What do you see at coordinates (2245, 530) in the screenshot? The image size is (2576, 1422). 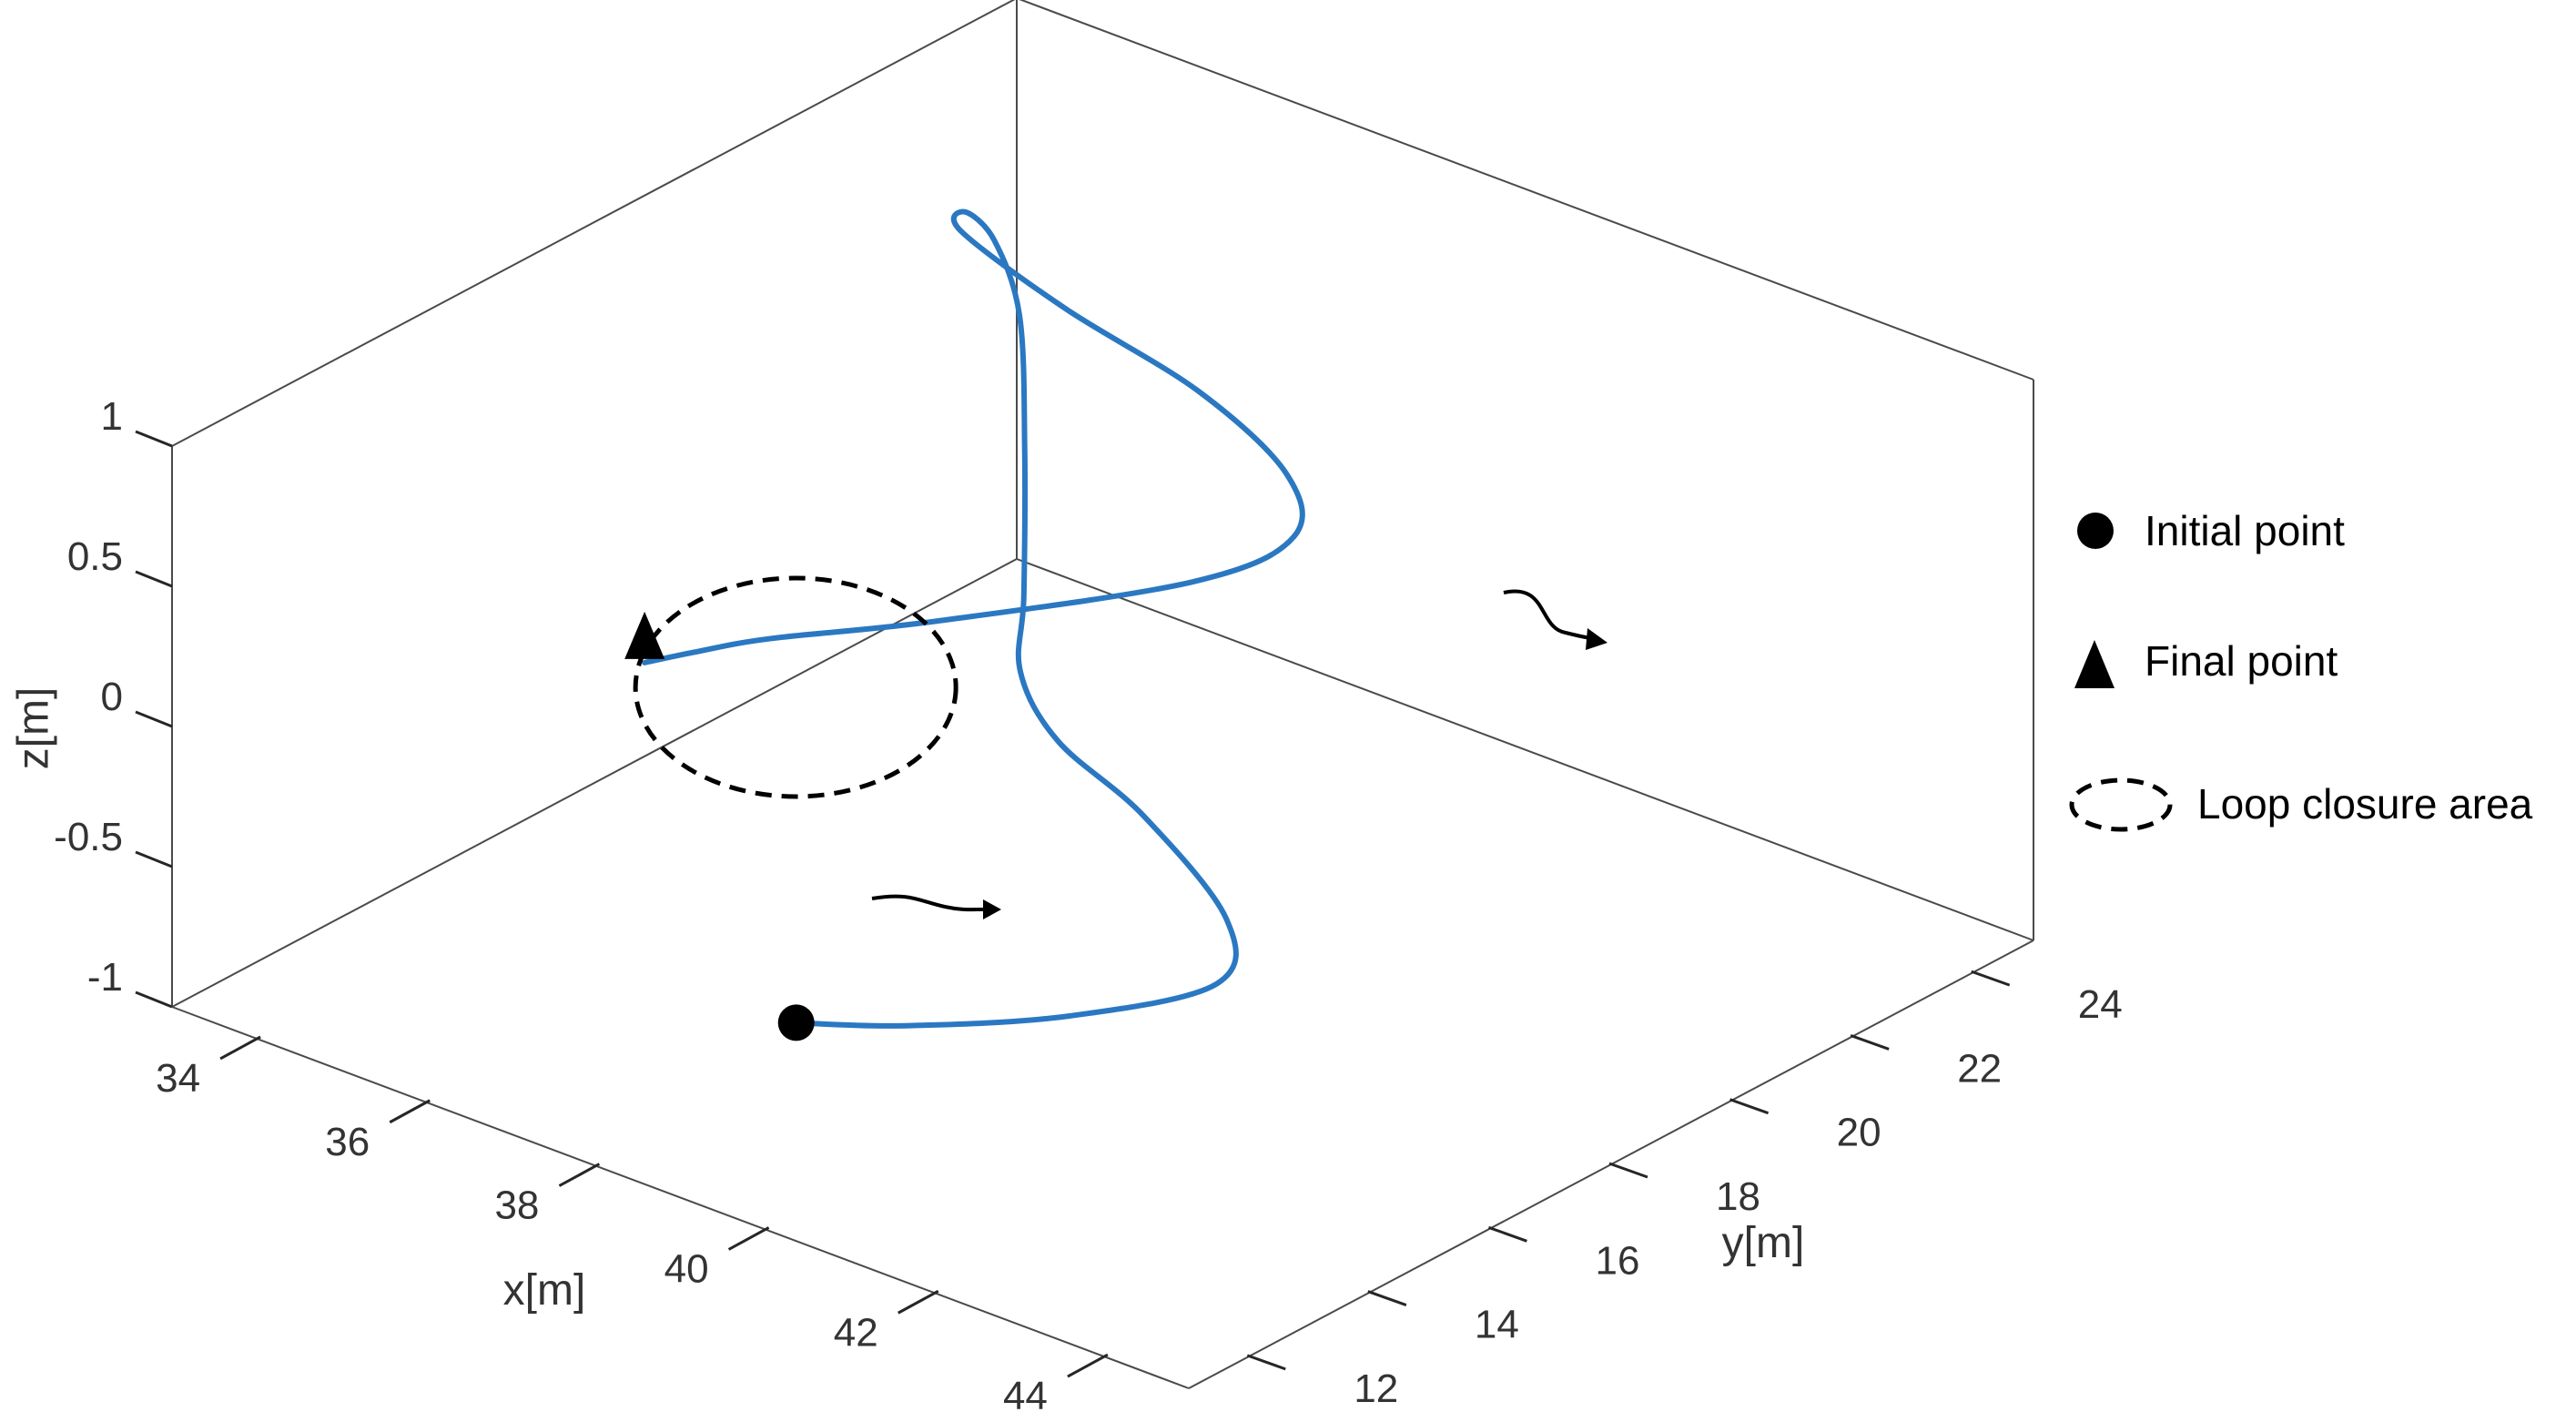 I see `legend-label-initial-point: Initial point` at bounding box center [2245, 530].